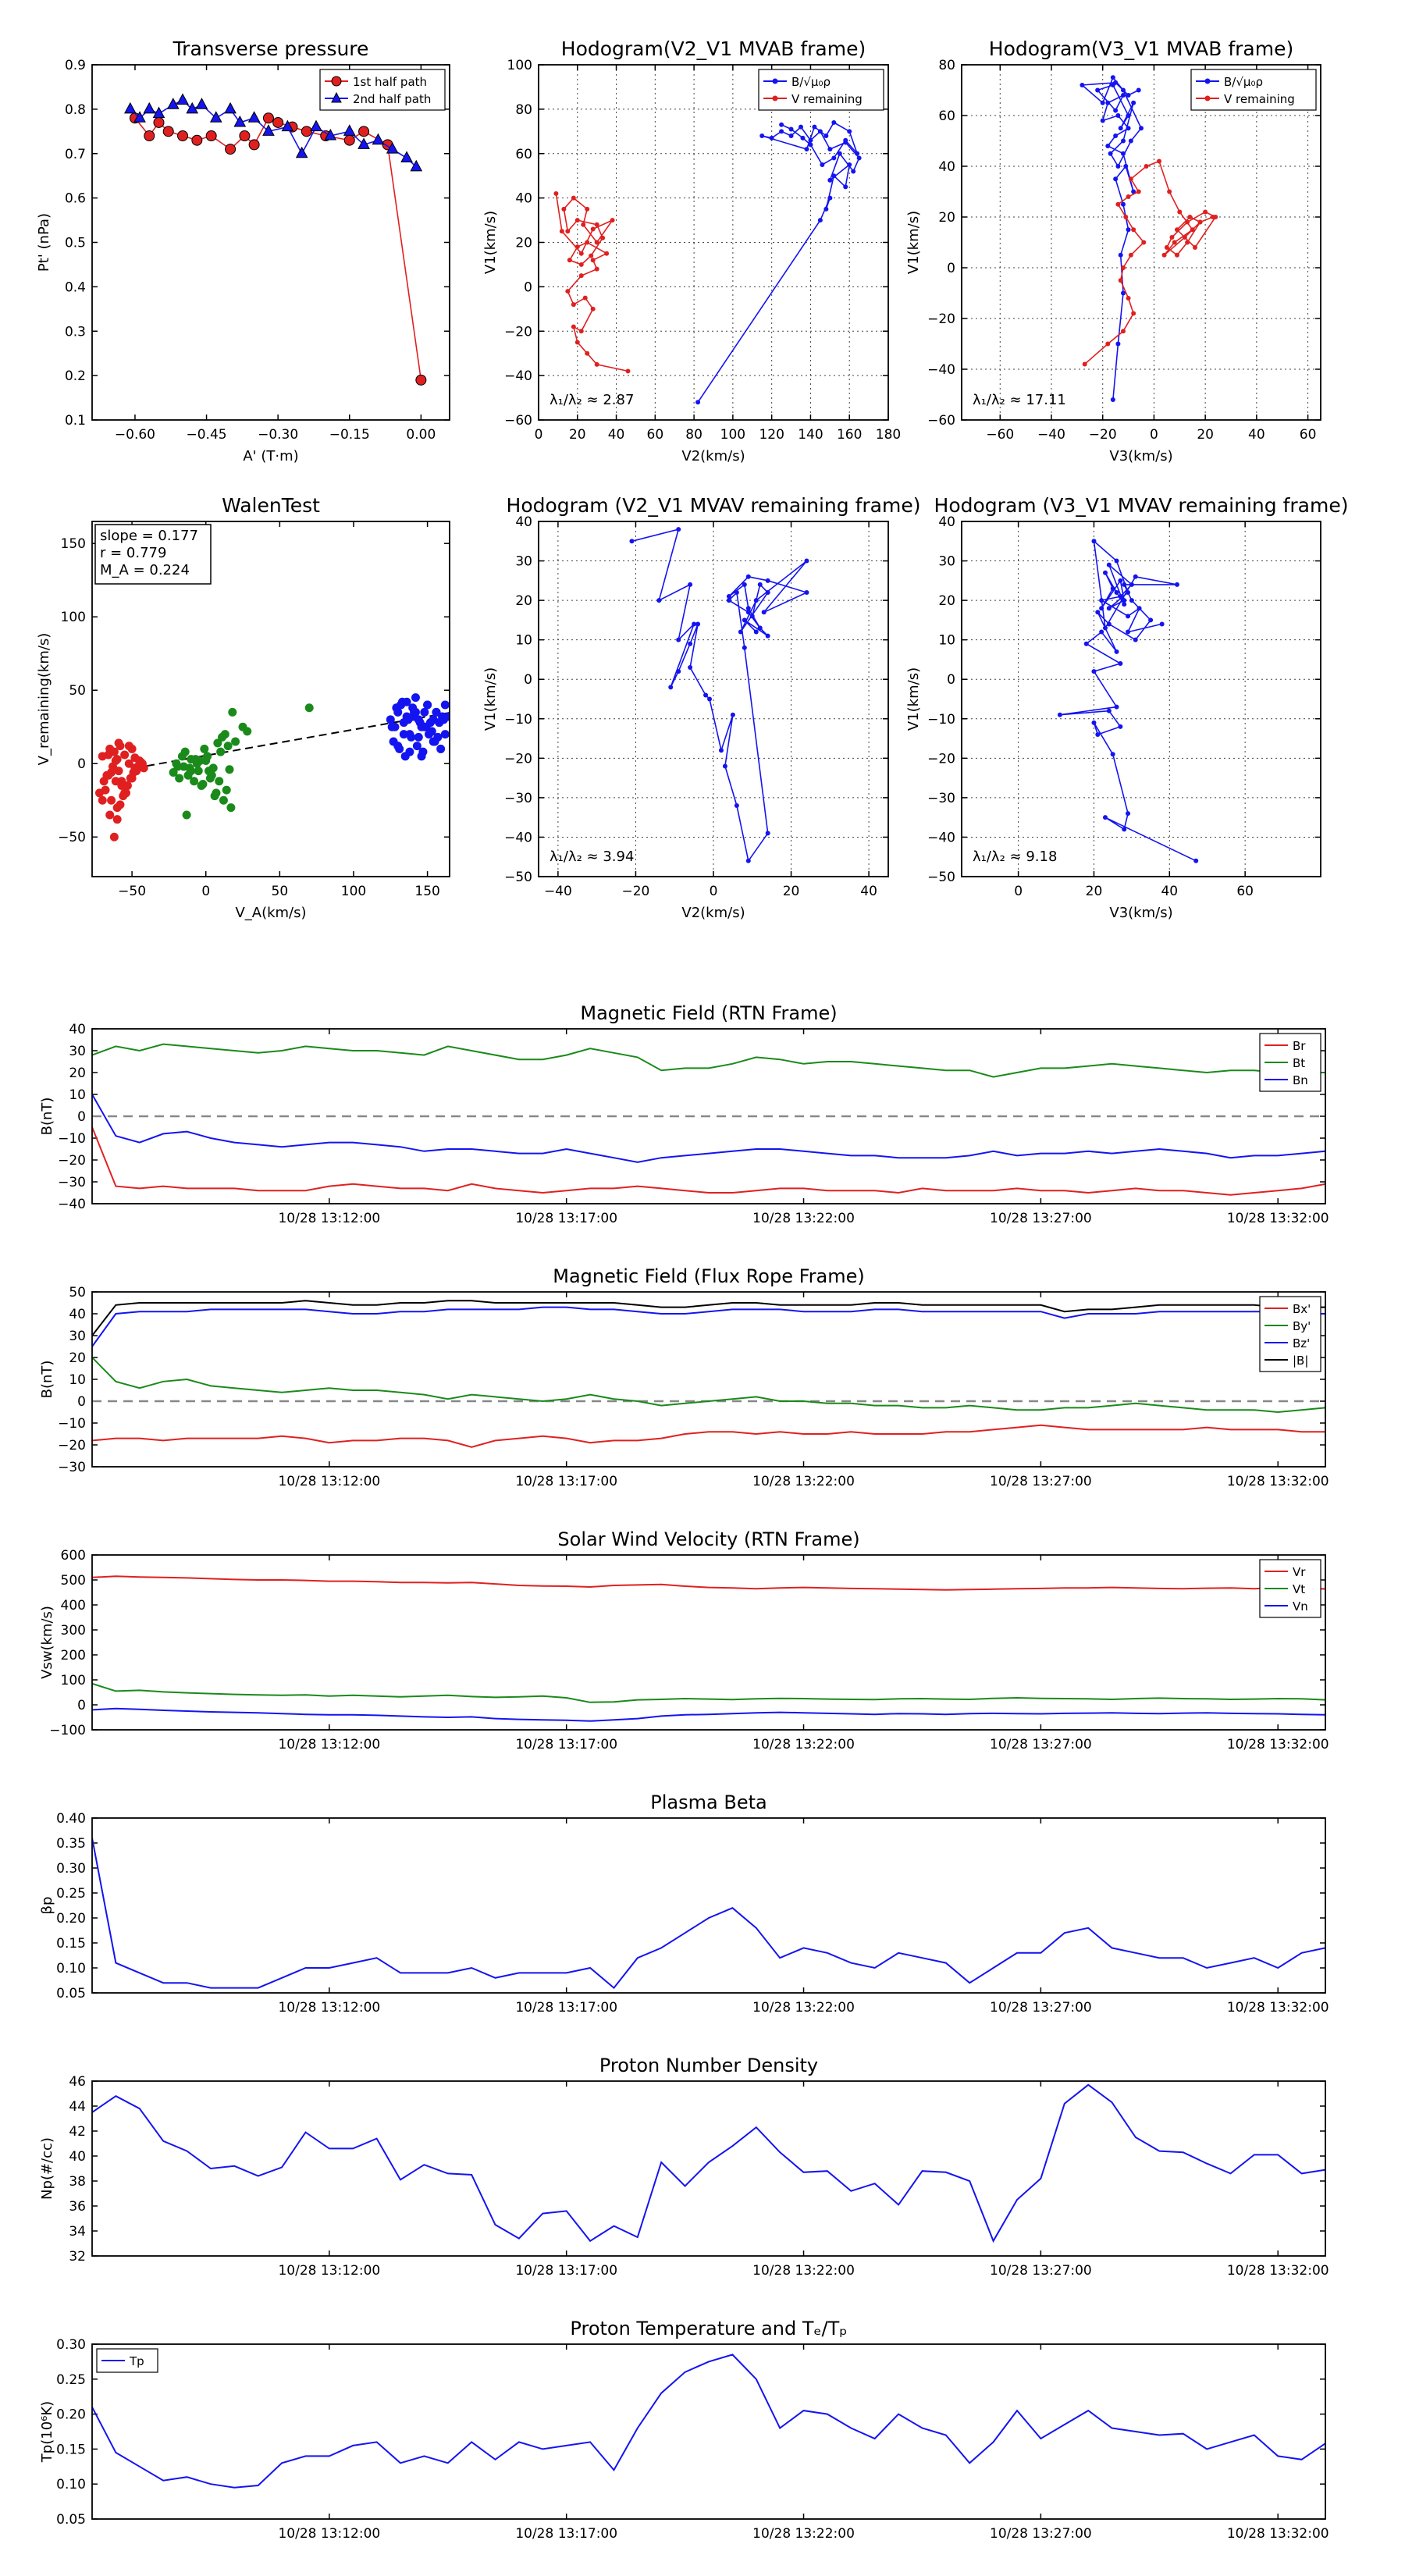 Image resolution: width=1405 pixels, height=2576 pixels. I want to click on y-tick-label: 50, so click(77, 691).